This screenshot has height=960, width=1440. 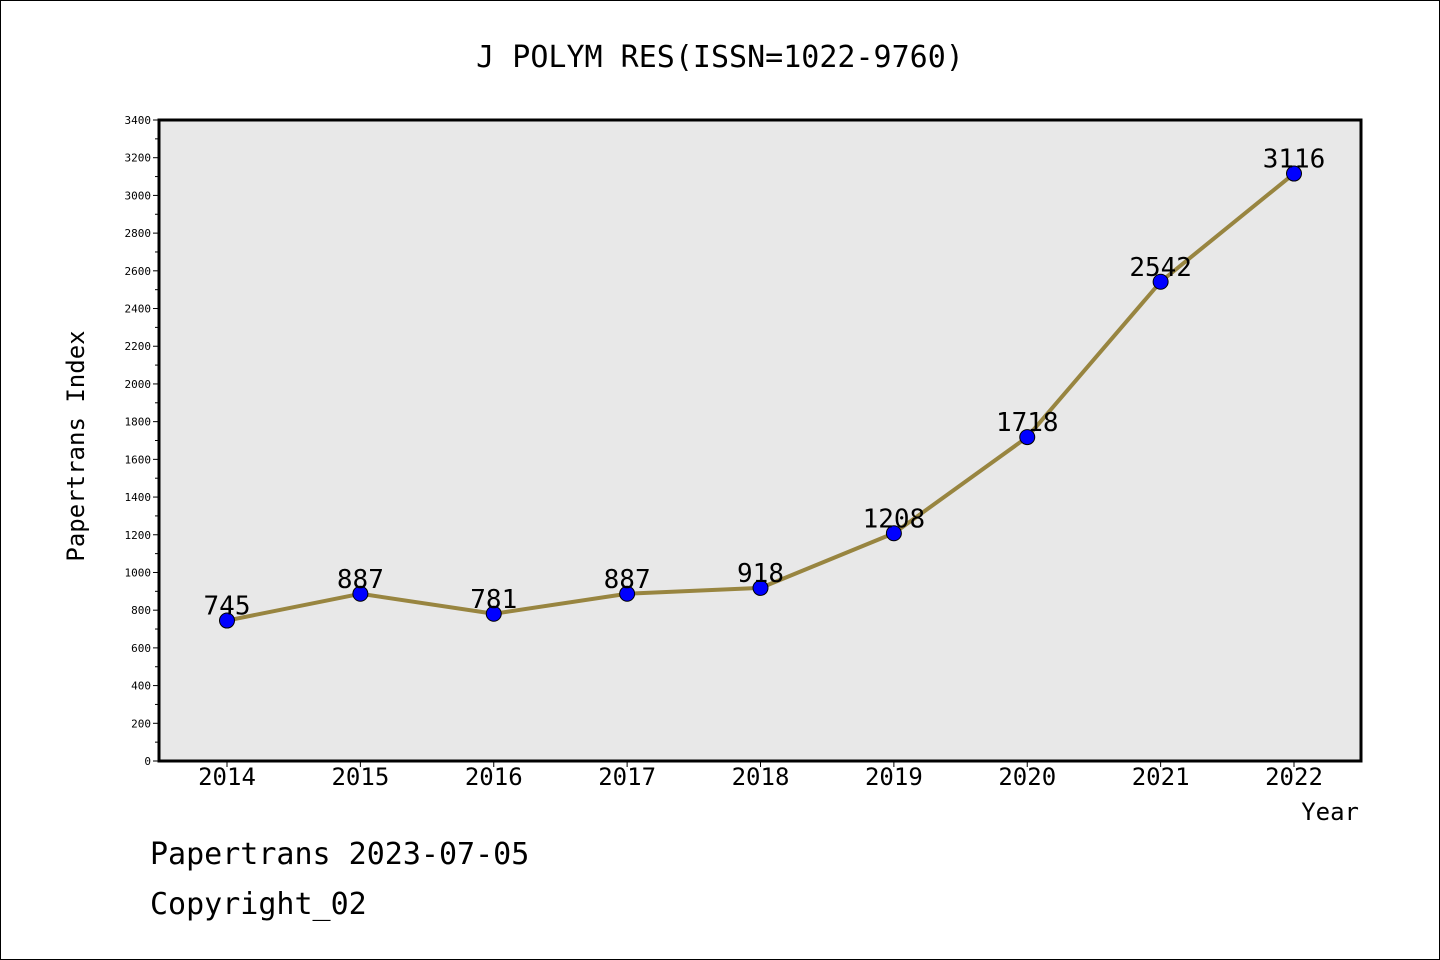 What do you see at coordinates (138, 497) in the screenshot?
I see `y-tick-label: 1400` at bounding box center [138, 497].